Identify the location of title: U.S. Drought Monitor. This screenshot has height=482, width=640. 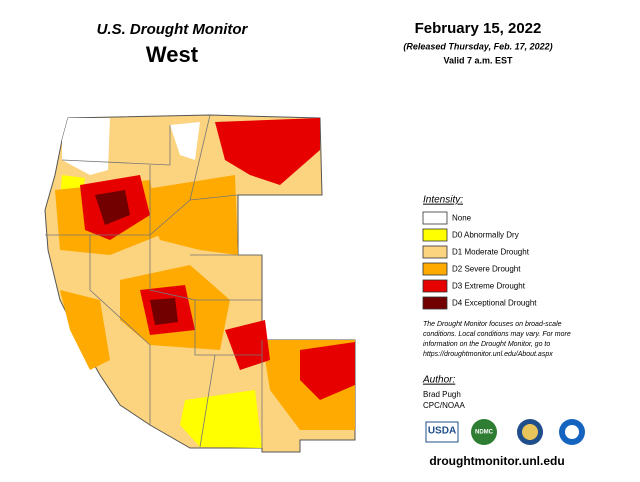
(173, 29).